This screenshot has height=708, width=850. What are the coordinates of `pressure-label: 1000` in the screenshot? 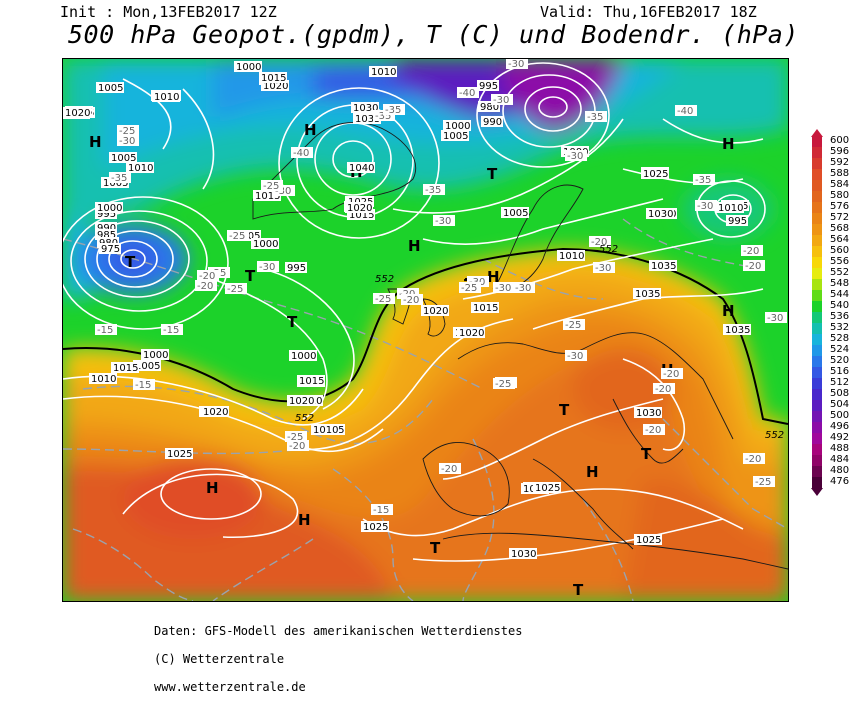 It's located at (457, 126).